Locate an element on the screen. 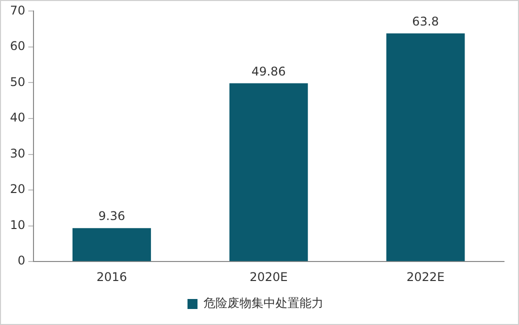 Image resolution: width=519 pixels, height=325 pixels. y-tick-label: 70 is located at coordinates (18, 10).